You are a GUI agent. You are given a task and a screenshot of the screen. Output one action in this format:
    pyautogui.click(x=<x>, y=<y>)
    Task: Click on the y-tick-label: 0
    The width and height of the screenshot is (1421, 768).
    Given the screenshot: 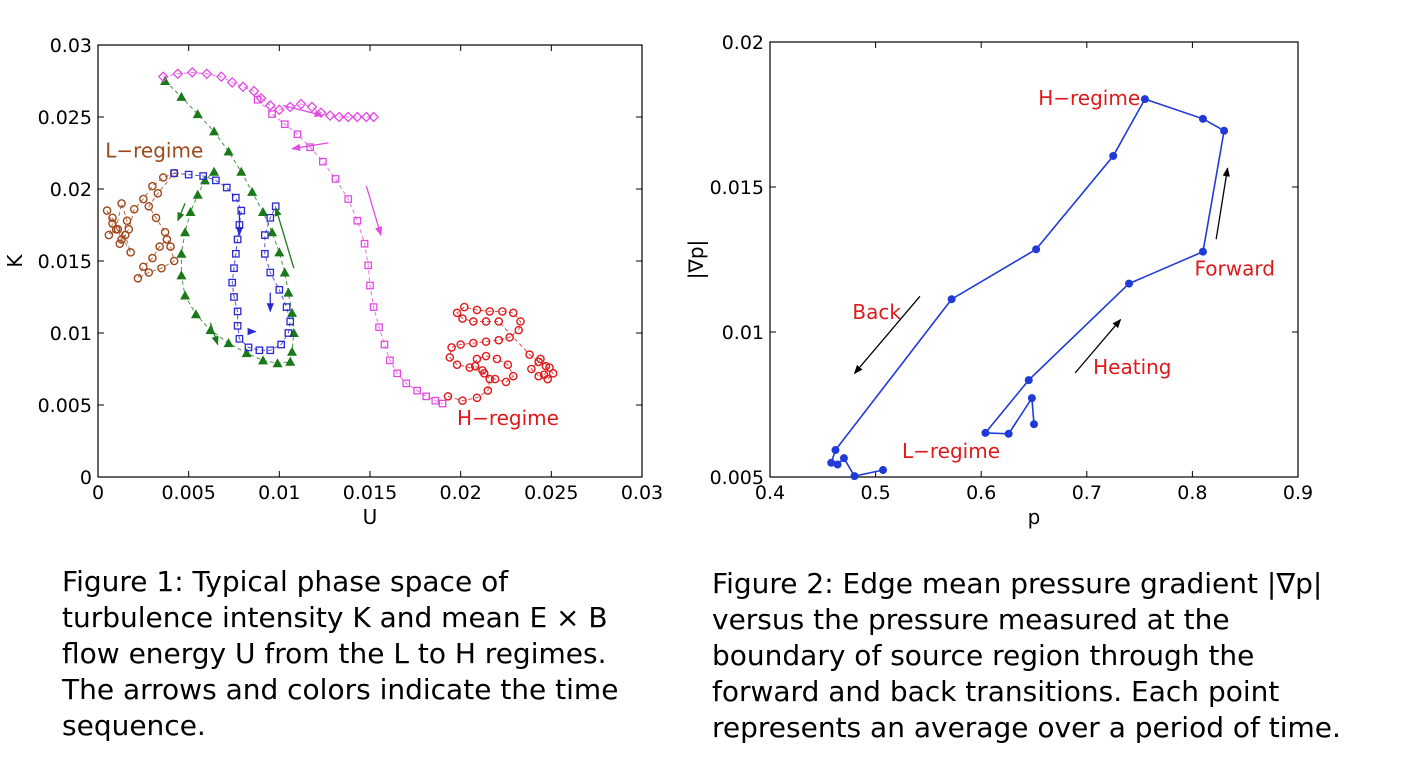 What is the action you would take?
    pyautogui.click(x=86, y=478)
    